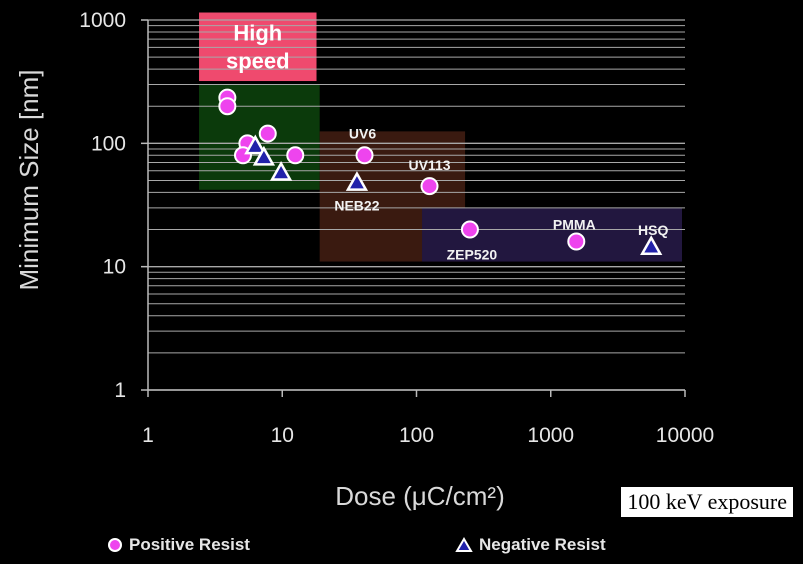 Image resolution: width=803 pixels, height=564 pixels. I want to click on y-tick-label: 10, so click(114, 267).